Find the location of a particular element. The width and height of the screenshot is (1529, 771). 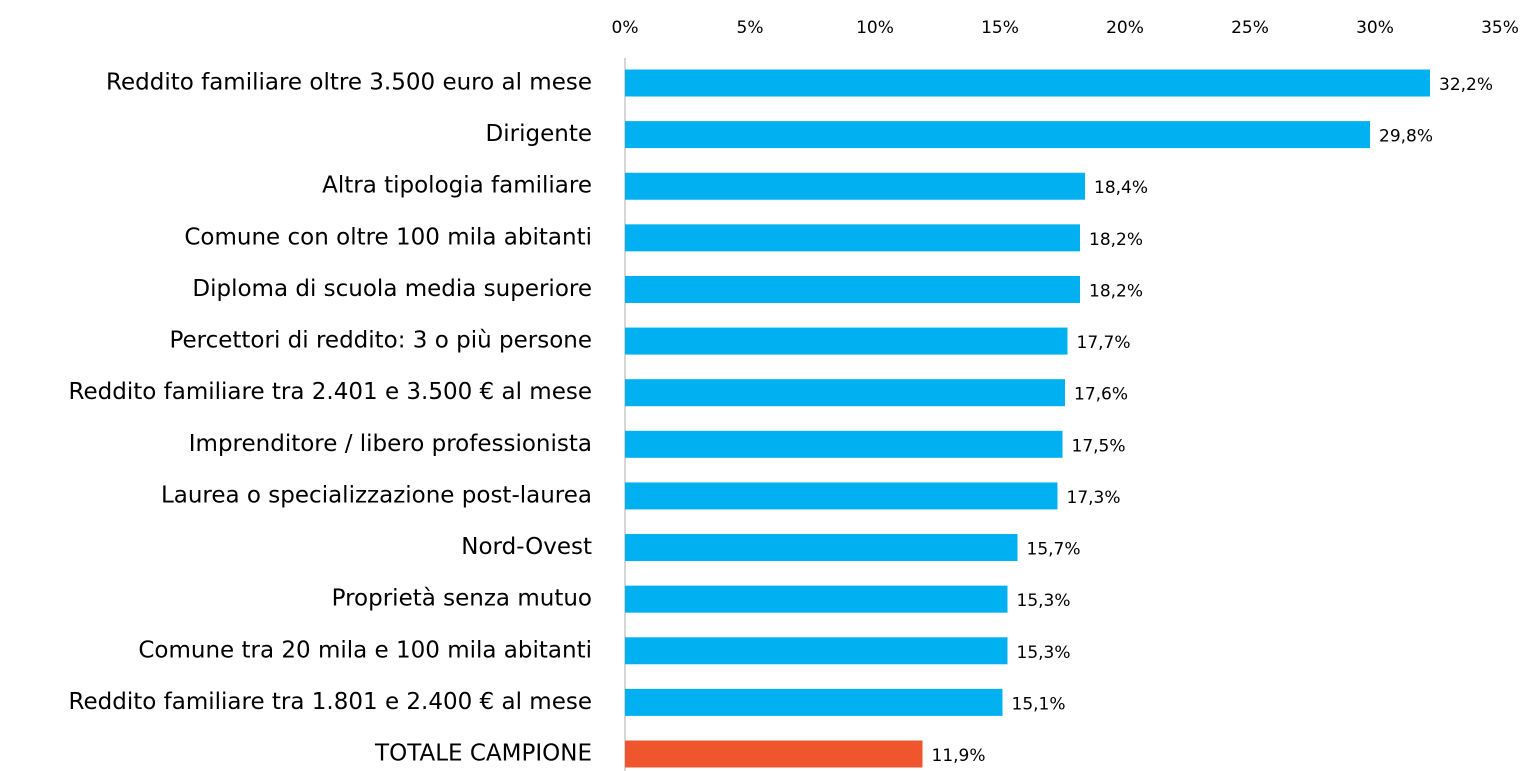

x-tick-label: 25% is located at coordinates (1250, 28).